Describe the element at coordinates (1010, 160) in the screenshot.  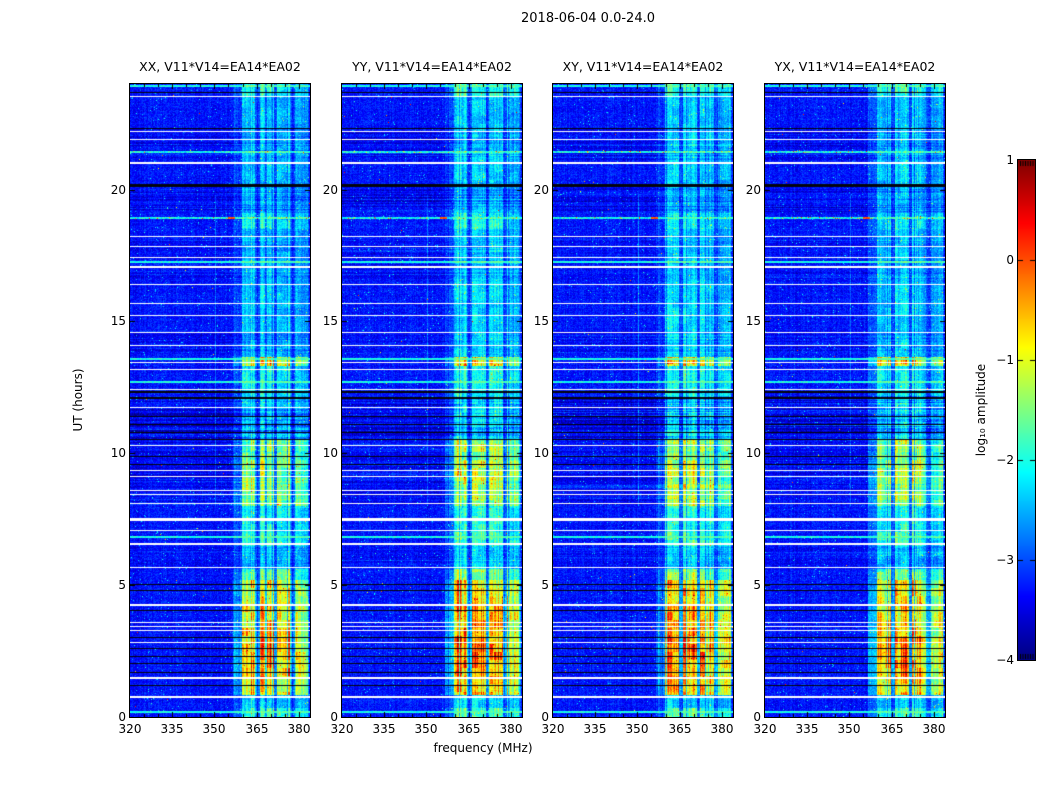
I see `colorbar-tick-label: 1` at that location.